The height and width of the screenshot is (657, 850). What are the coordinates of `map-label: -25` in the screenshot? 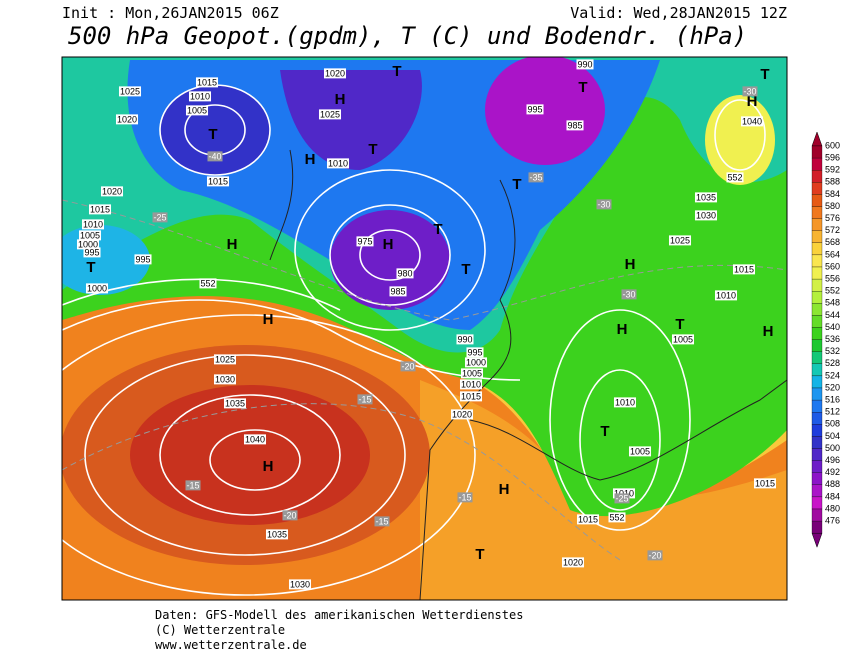 It's located at (621, 498).